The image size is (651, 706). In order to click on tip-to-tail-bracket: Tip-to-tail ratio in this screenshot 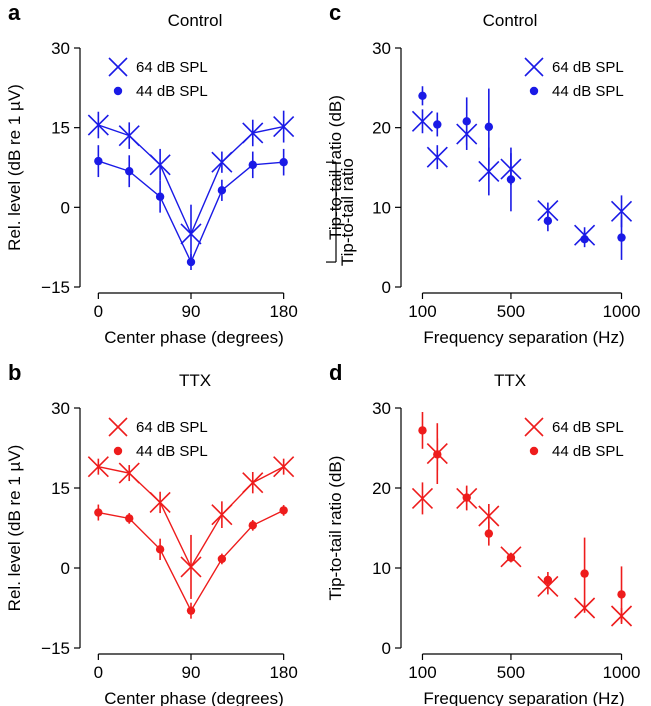, I will do `click(341, 212)`.